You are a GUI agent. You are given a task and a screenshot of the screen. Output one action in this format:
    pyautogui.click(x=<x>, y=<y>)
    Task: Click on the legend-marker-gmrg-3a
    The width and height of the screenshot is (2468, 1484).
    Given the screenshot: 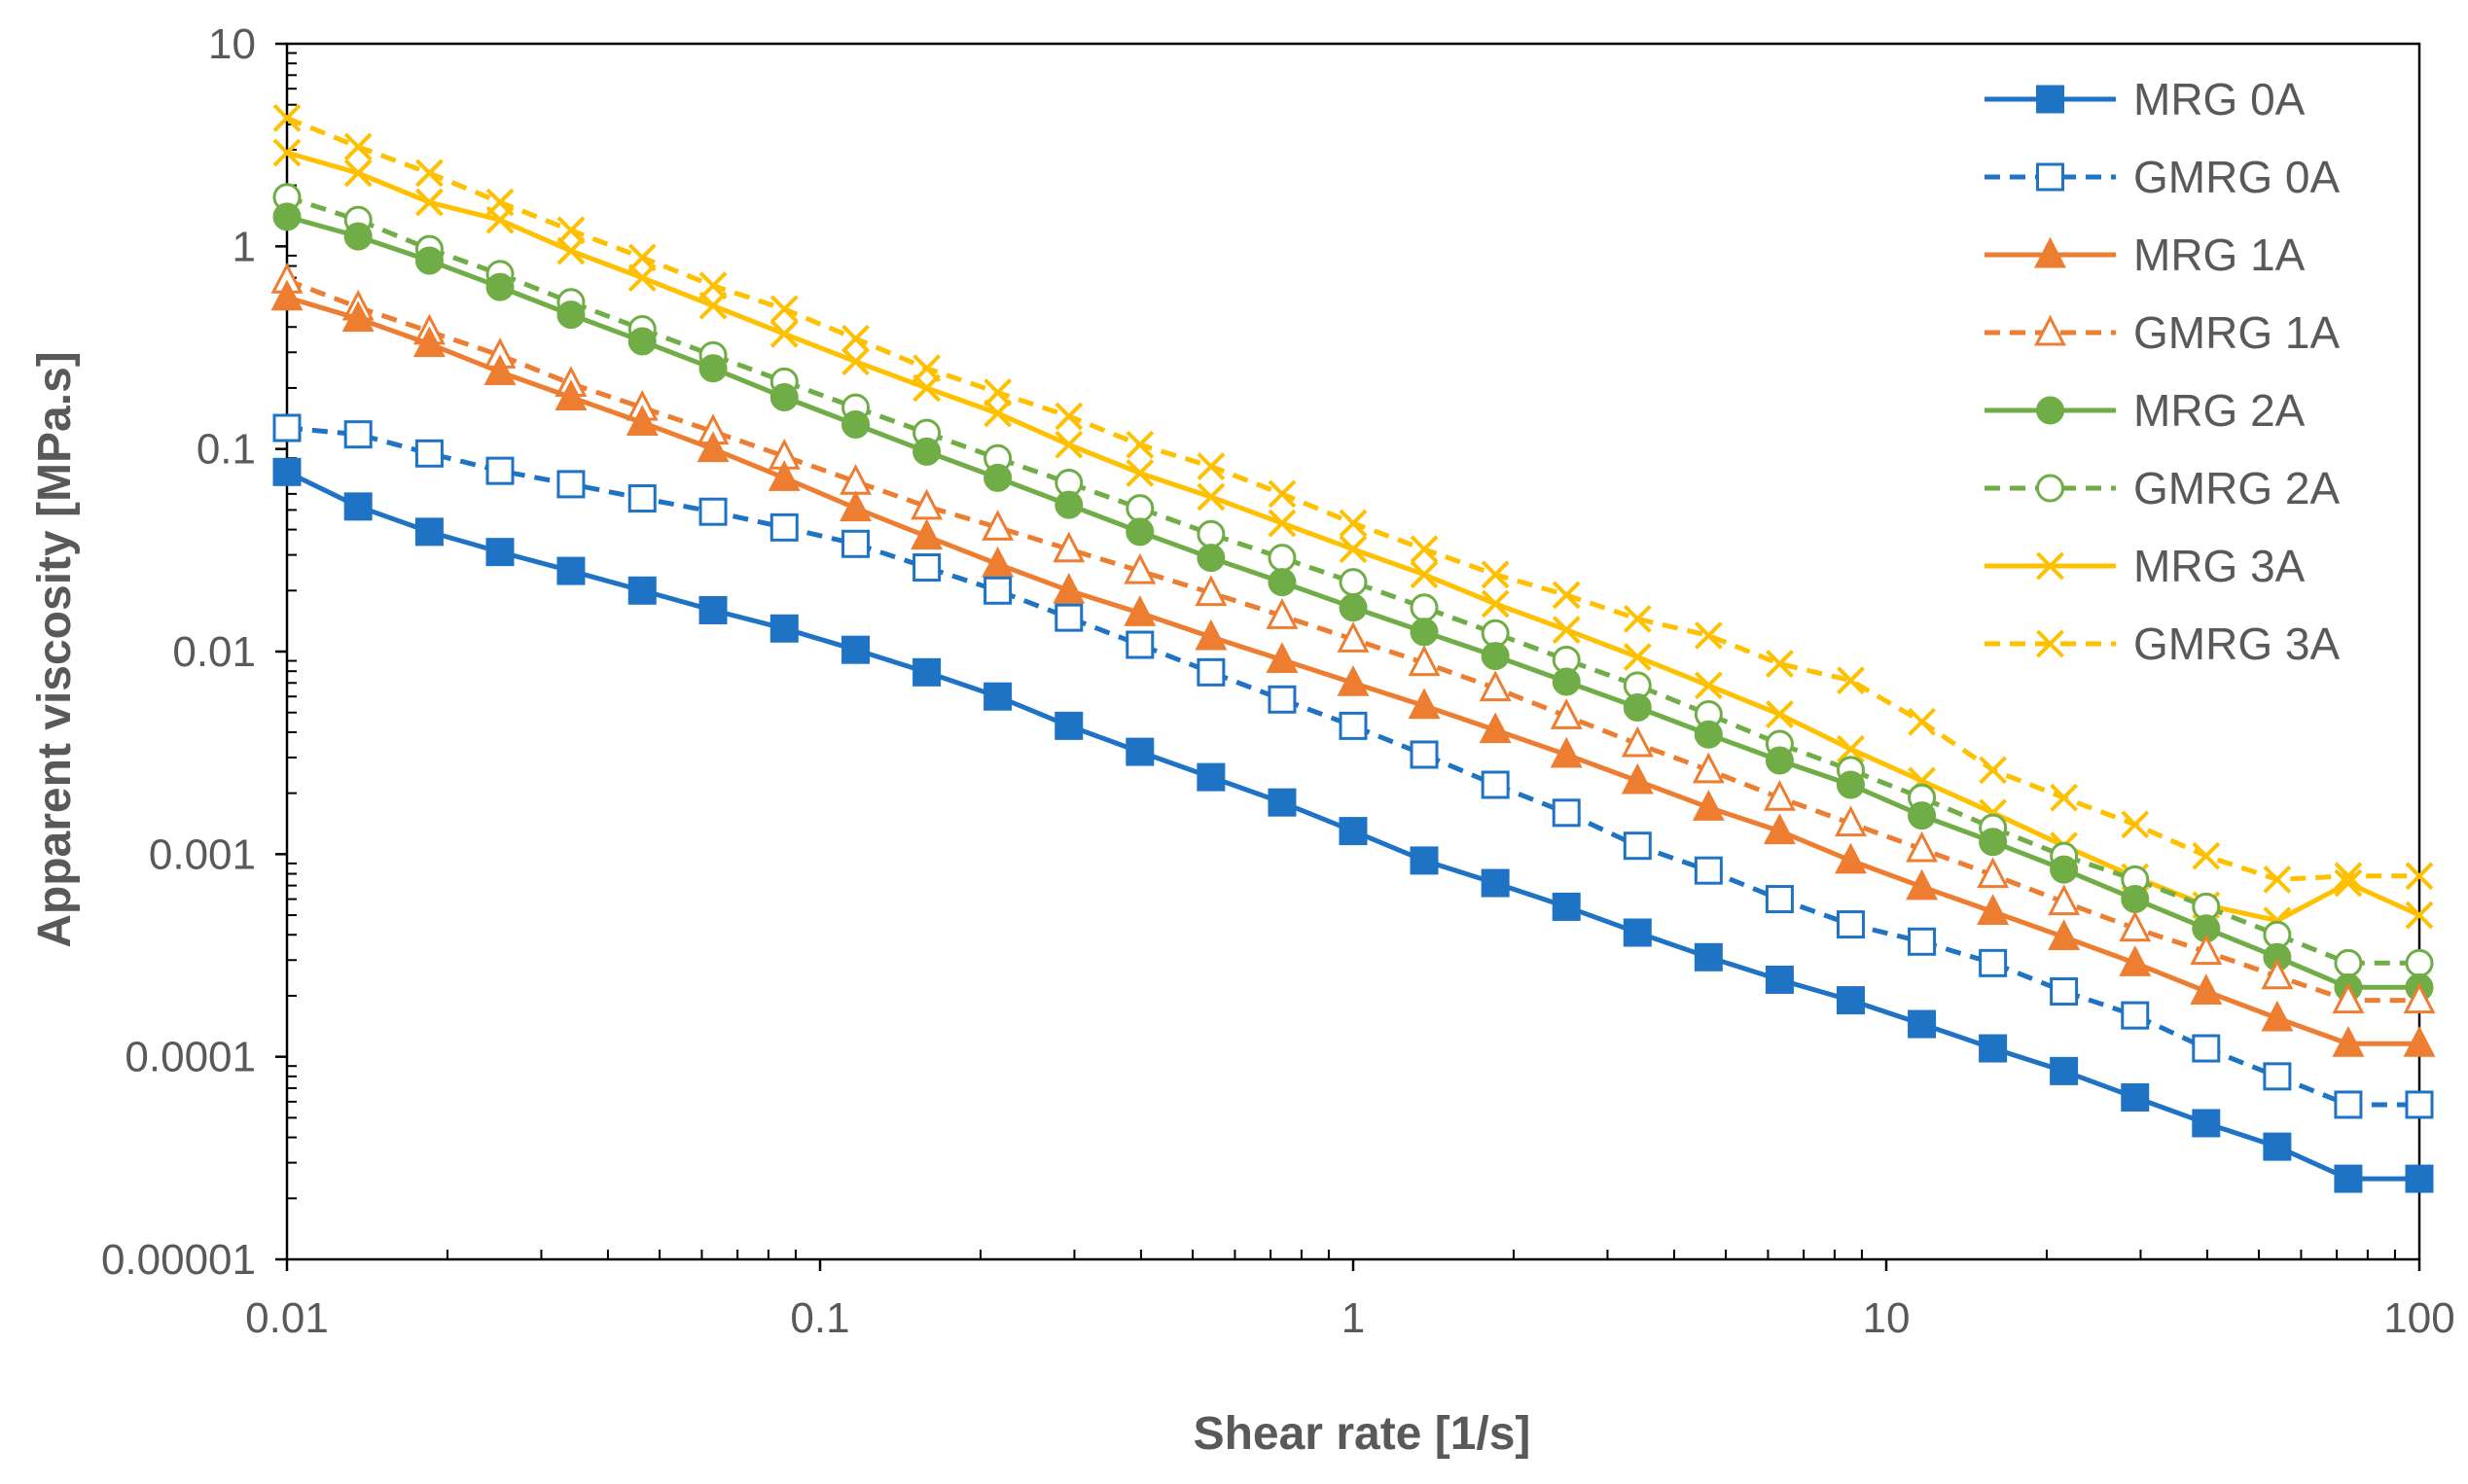 What is the action you would take?
    pyautogui.click(x=2050, y=644)
    